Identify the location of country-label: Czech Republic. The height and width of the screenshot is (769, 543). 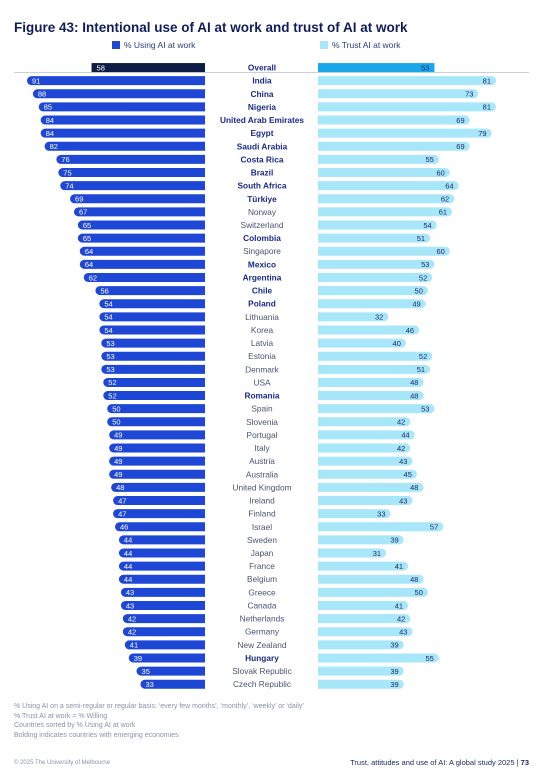
(262, 684).